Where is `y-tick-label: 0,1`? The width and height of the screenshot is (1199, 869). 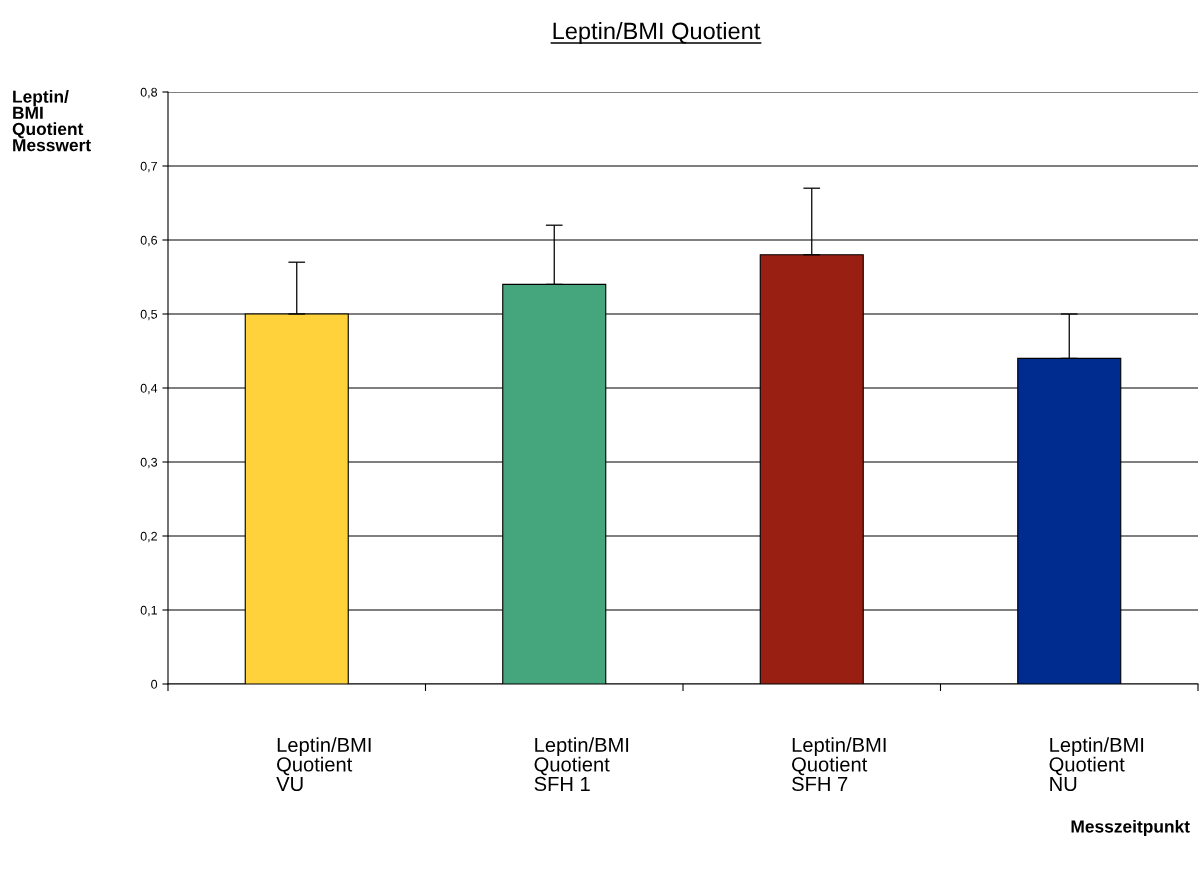
y-tick-label: 0,1 is located at coordinates (148, 611).